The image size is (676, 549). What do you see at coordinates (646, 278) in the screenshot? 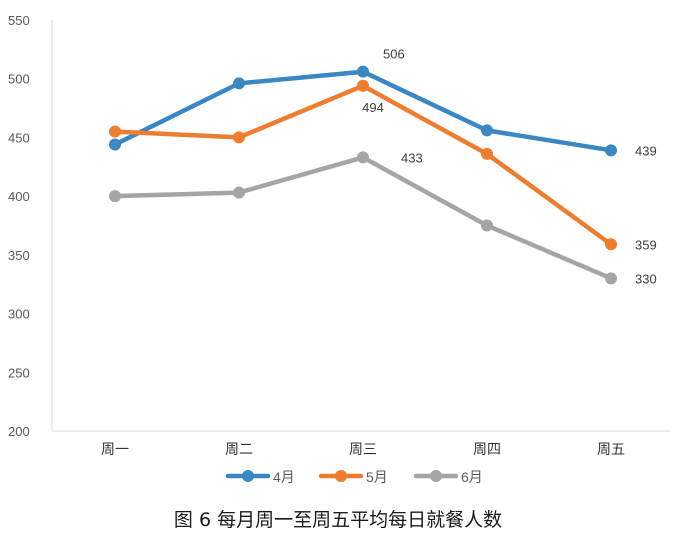
I see `data-label: 330` at bounding box center [646, 278].